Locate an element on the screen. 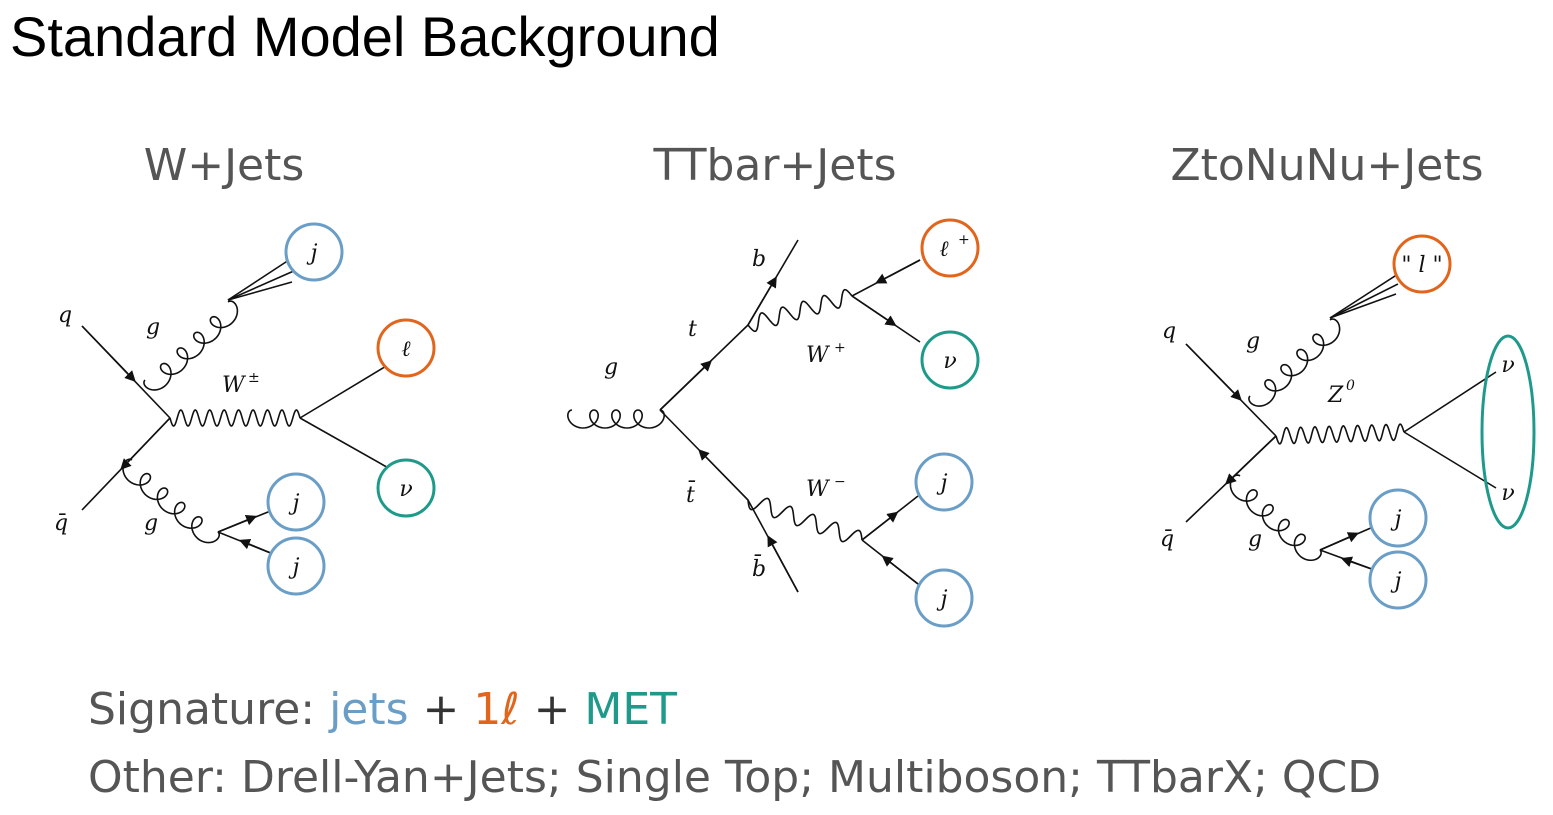  lepton-sup-label: + is located at coordinates (964, 240).